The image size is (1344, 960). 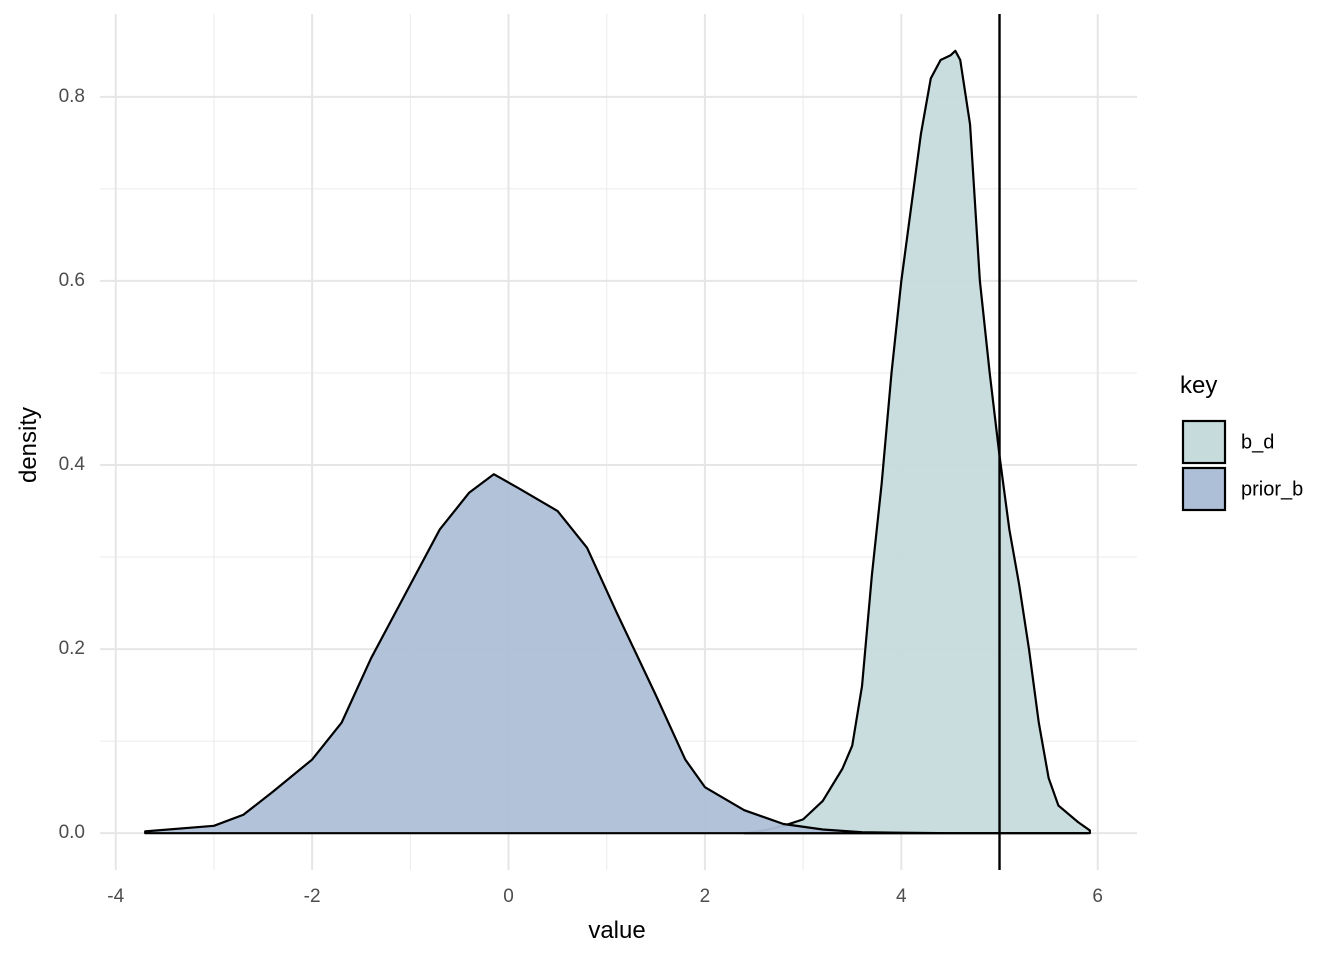 What do you see at coordinates (115, 896) in the screenshot?
I see `x-tick-label: -4` at bounding box center [115, 896].